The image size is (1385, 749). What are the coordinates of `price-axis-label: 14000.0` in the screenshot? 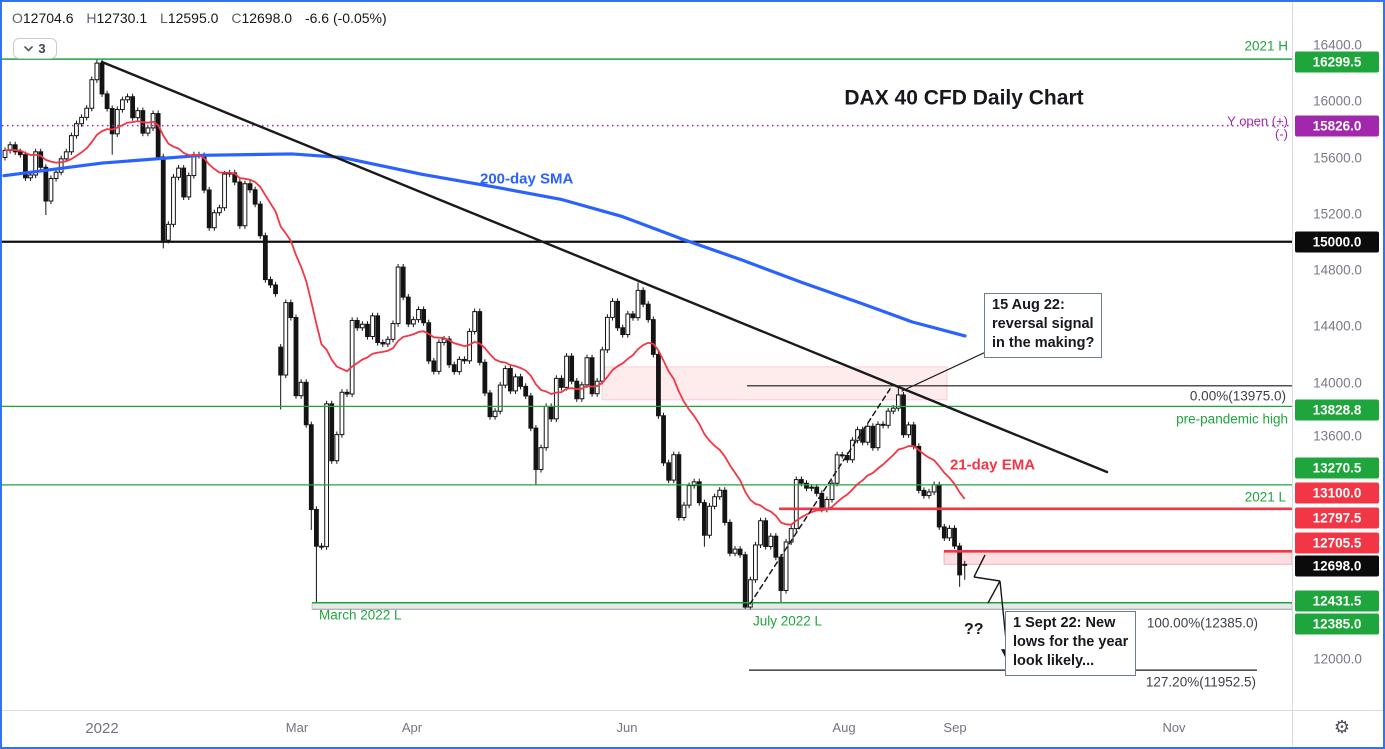 It's located at (1337, 383).